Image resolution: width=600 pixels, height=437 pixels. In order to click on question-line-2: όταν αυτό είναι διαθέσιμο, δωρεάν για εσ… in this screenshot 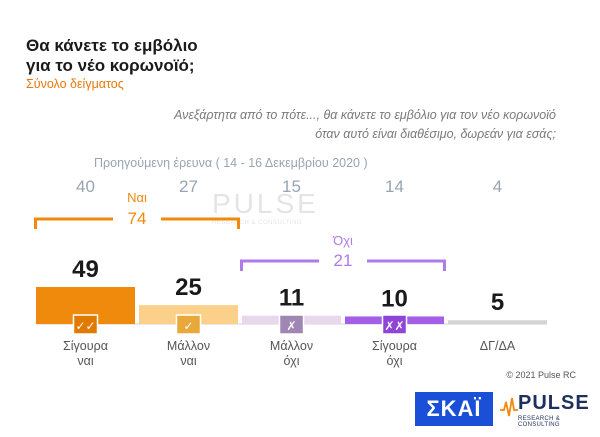, I will do `click(435, 134)`.